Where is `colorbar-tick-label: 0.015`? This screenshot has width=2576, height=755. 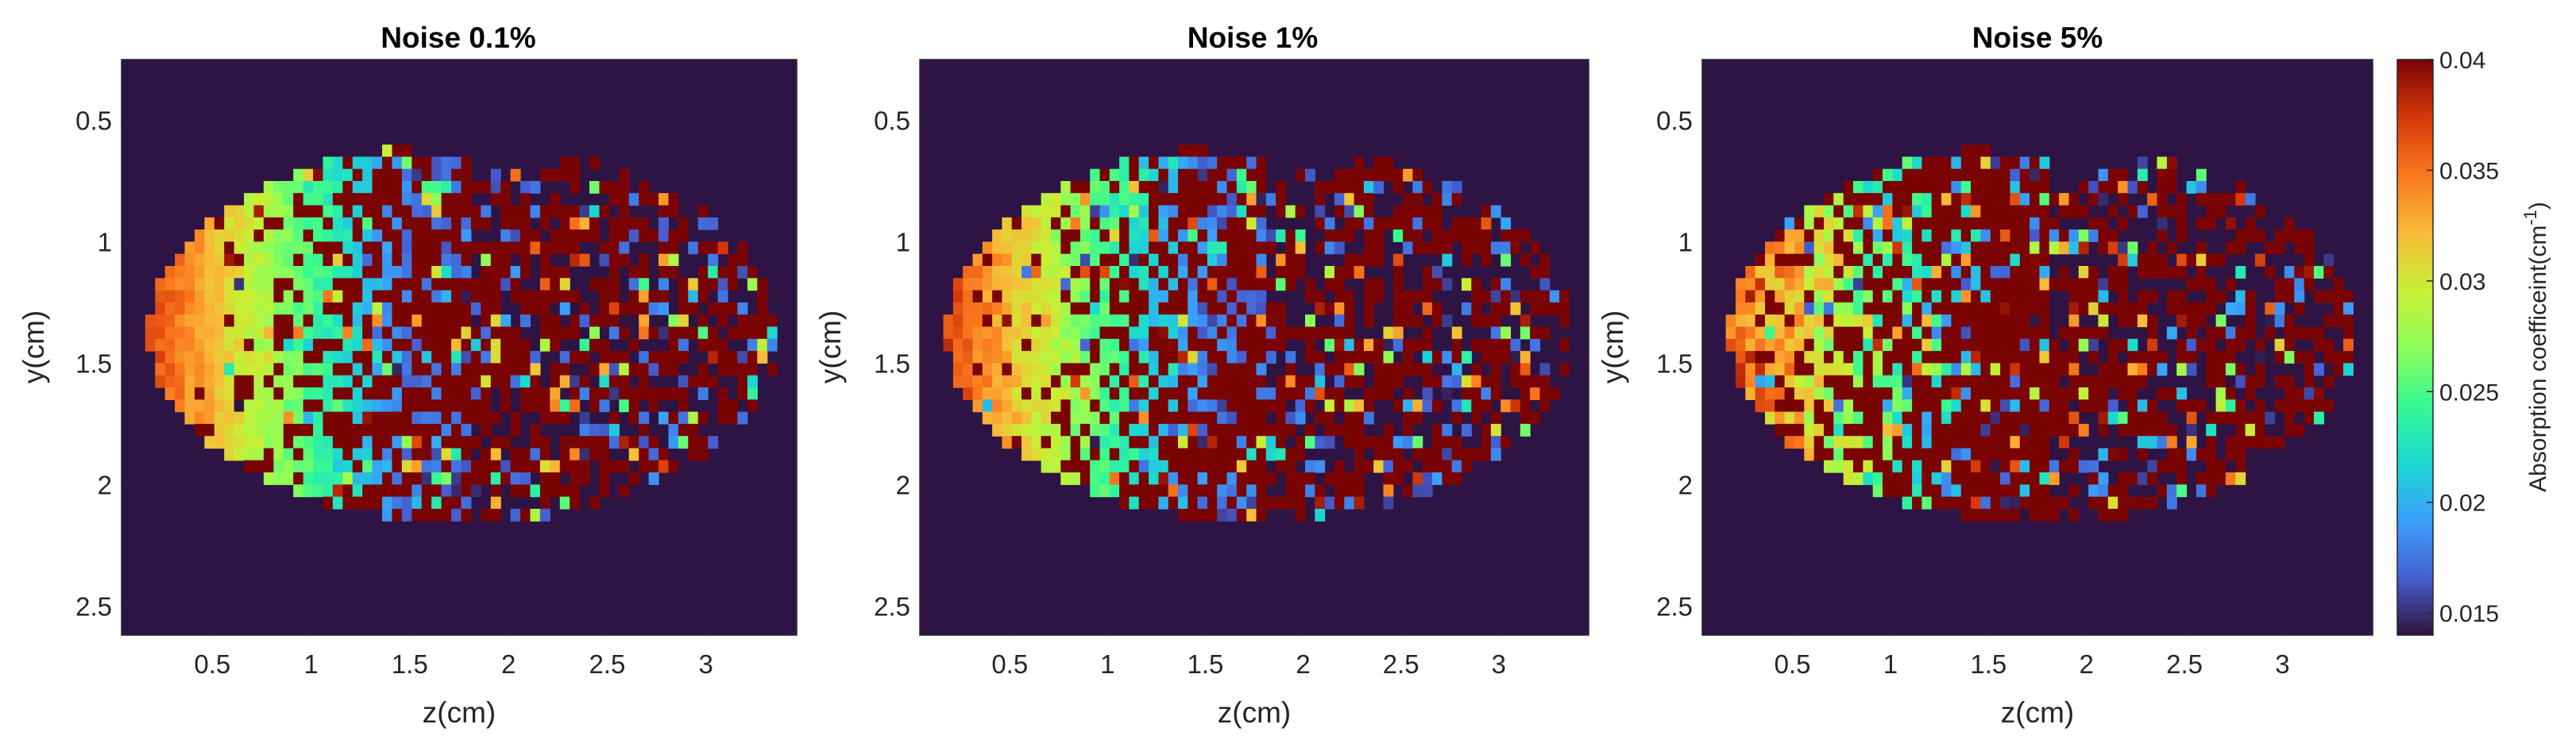
colorbar-tick-label: 0.015 is located at coordinates (2469, 614).